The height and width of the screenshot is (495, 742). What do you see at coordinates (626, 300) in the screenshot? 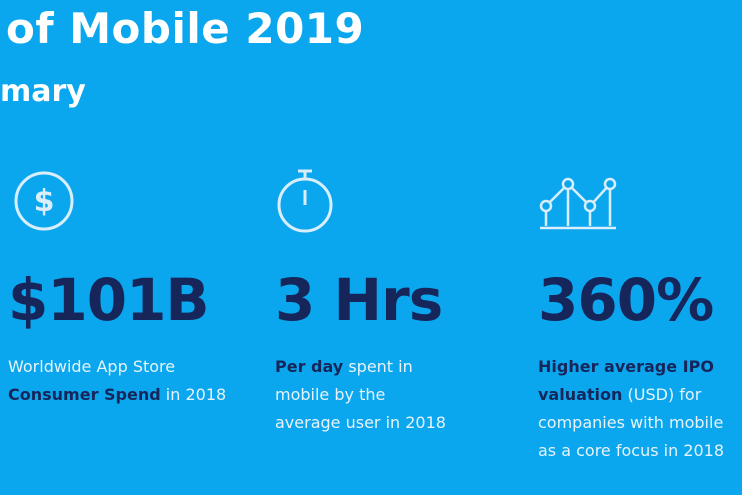
I see `stat-value: 360%` at bounding box center [626, 300].